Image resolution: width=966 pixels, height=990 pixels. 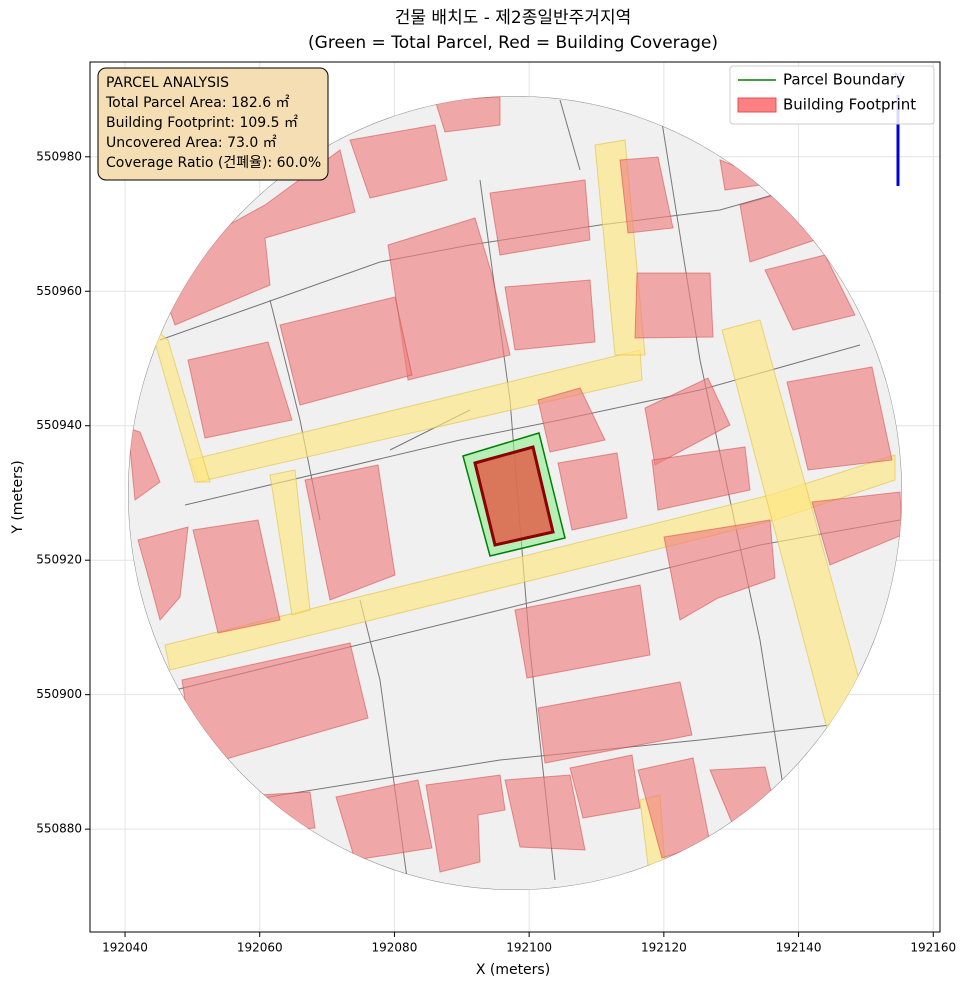 I want to click on y-tick-label: 550980, so click(x=59, y=156).